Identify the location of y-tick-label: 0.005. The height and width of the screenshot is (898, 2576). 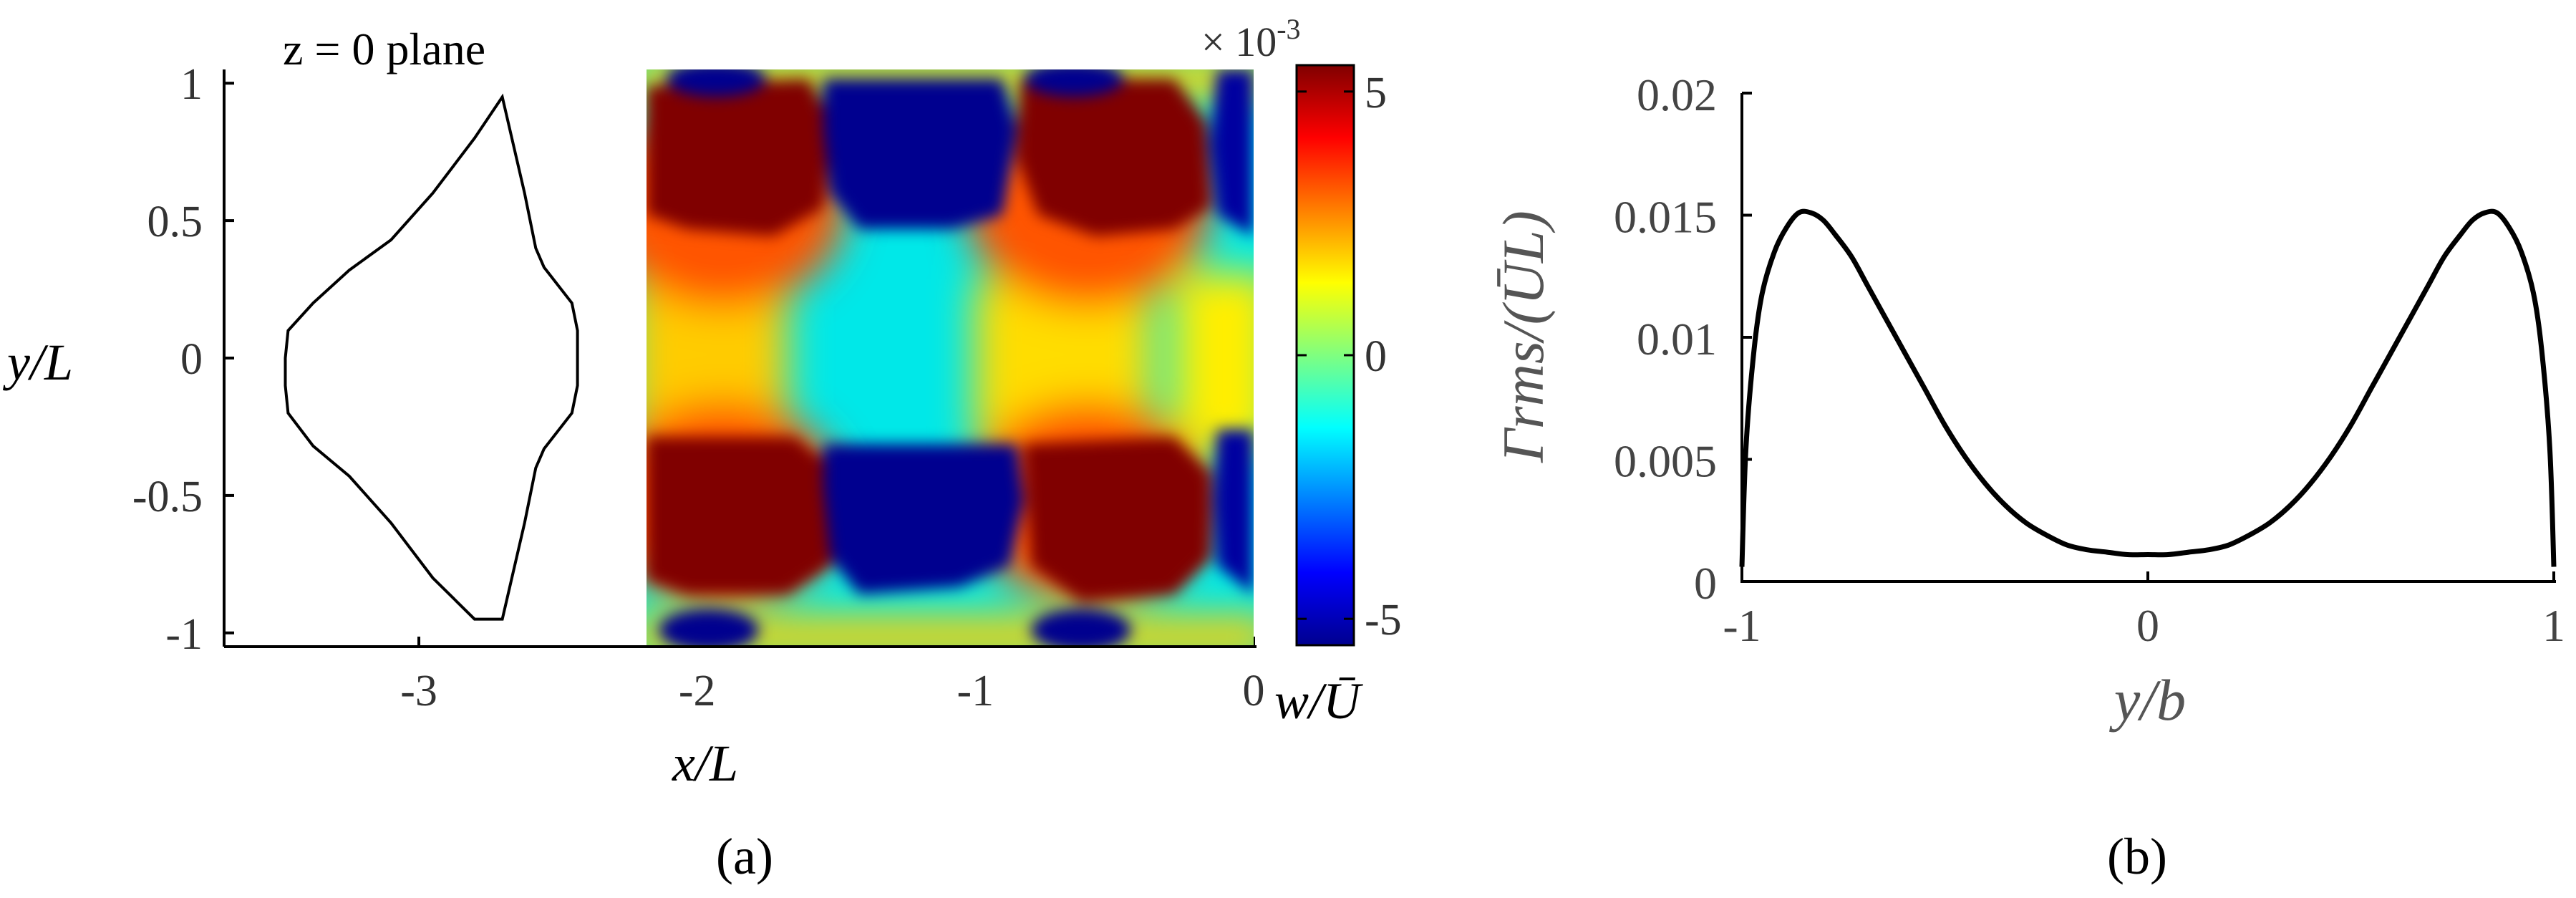
(1665, 461).